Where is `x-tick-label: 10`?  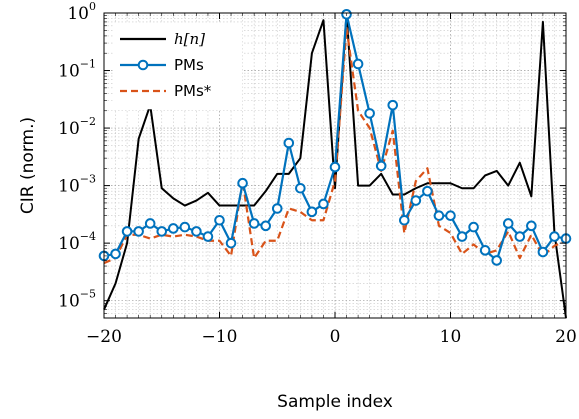 x-tick-label: 10 is located at coordinates (451, 337).